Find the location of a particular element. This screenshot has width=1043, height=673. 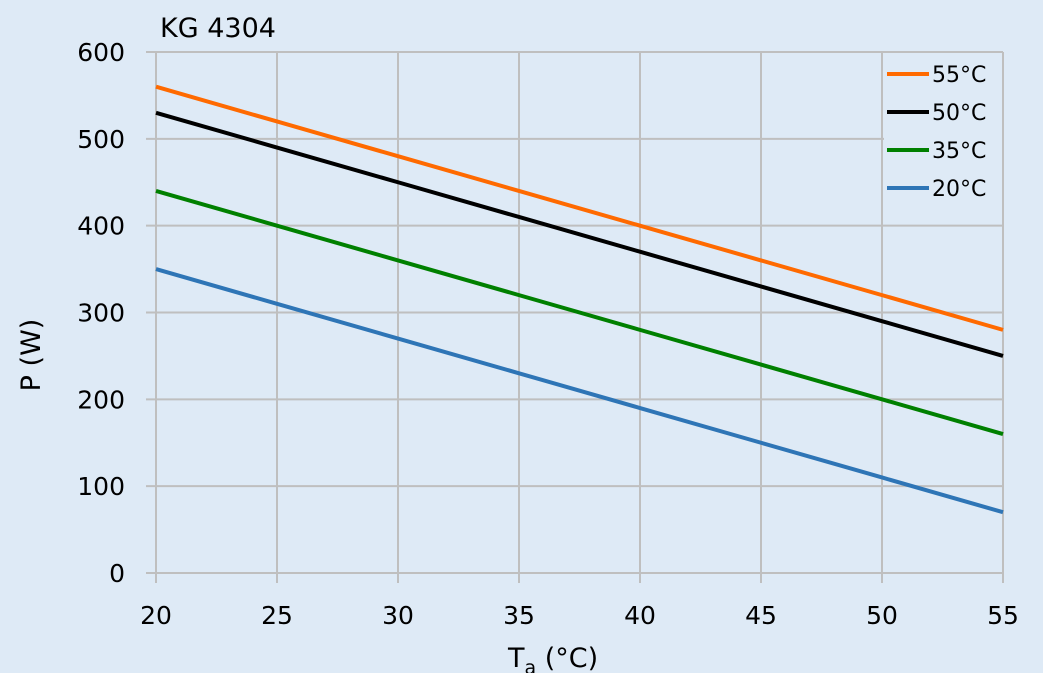

legend-label: 55°C is located at coordinates (959, 75).